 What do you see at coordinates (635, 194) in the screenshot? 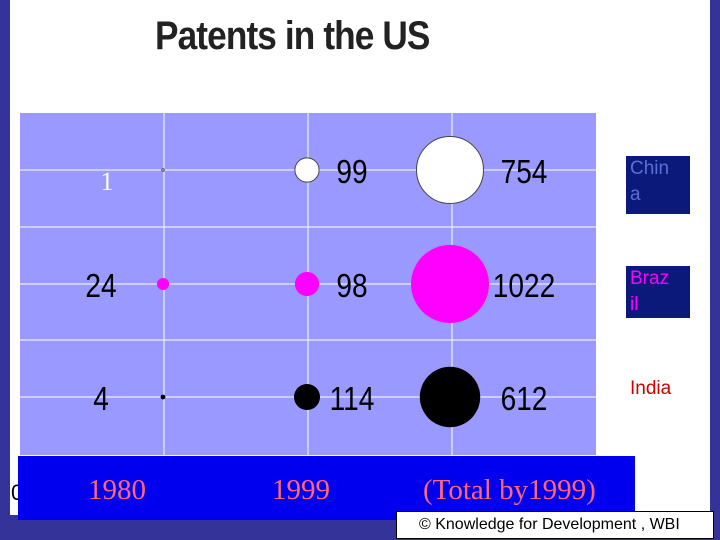
I see `legend-china-line-2: a` at bounding box center [635, 194].